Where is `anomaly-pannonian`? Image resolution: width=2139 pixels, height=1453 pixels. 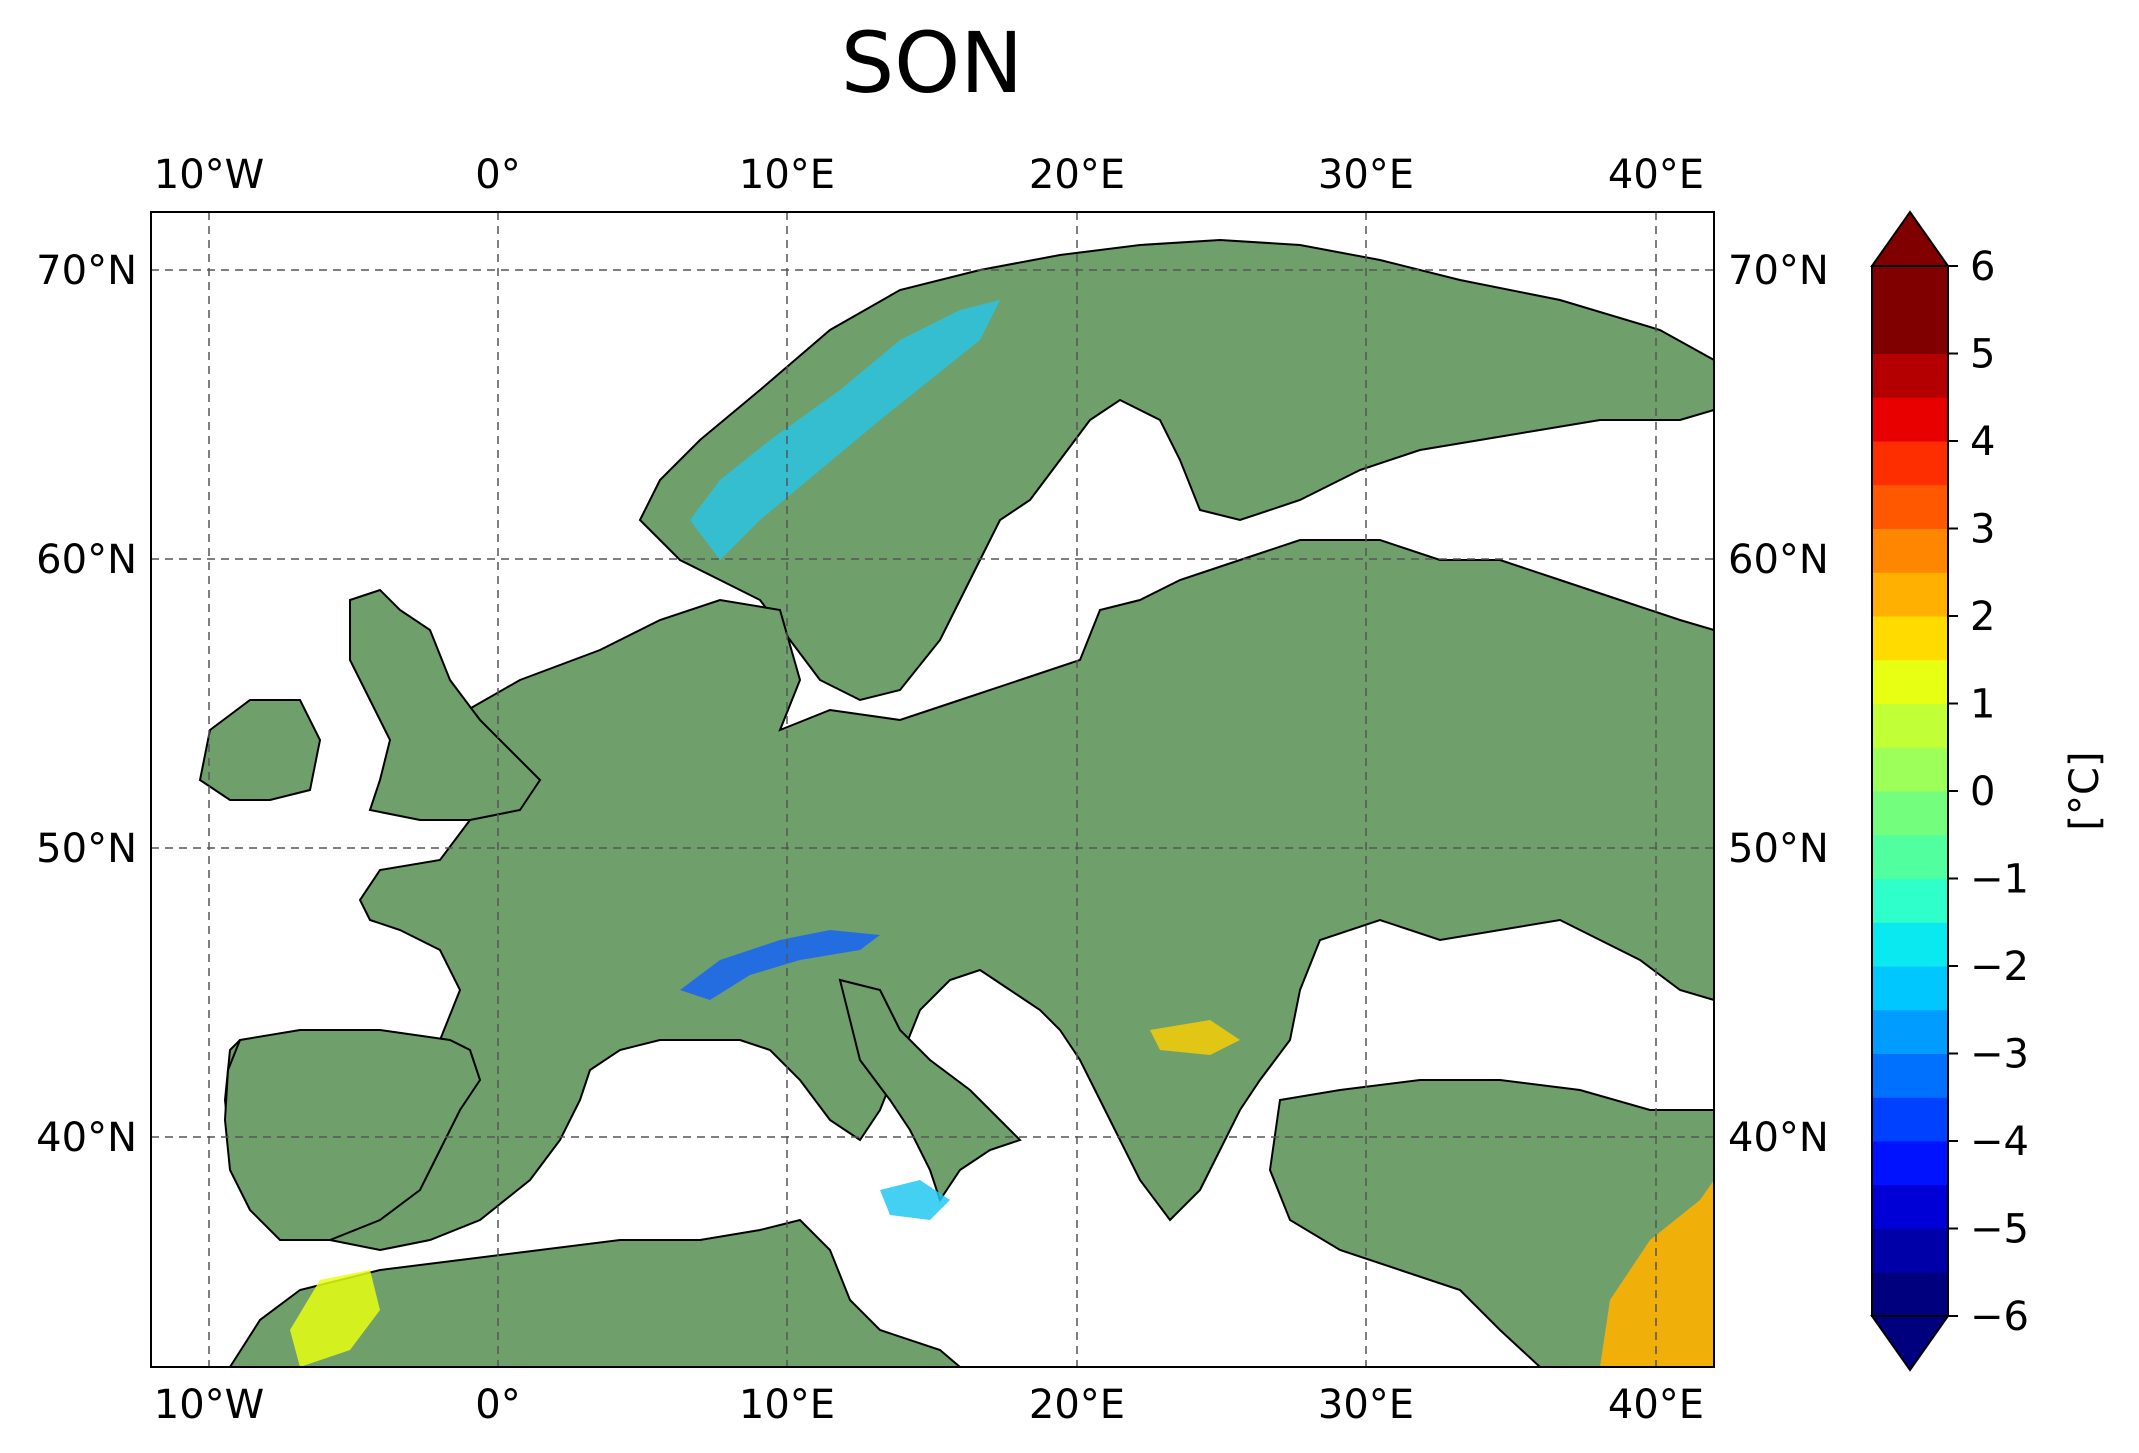 anomaly-pannonian is located at coordinates (1195, 1037).